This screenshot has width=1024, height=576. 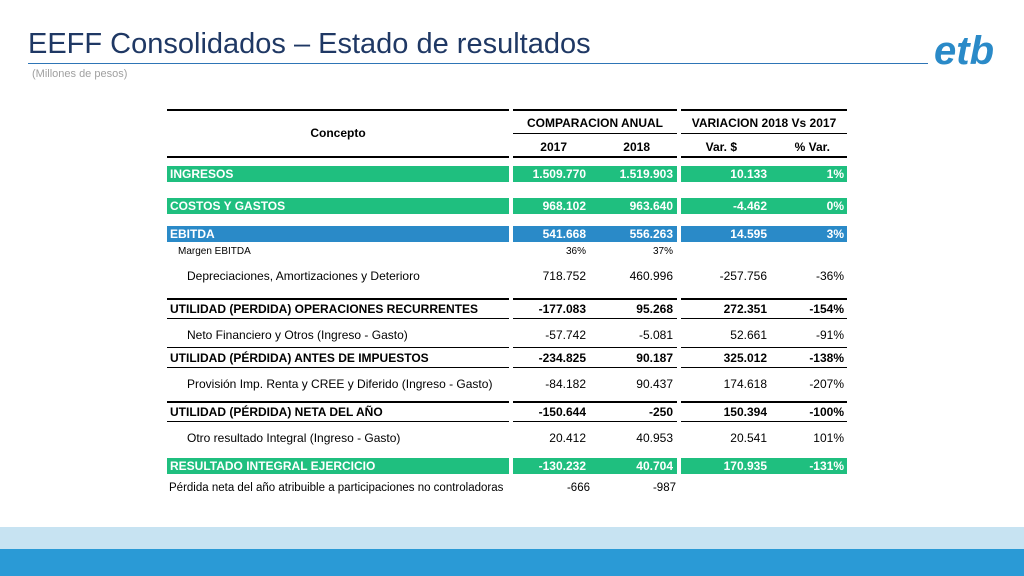 I want to click on band-costos-concept, so click(x=338, y=206).